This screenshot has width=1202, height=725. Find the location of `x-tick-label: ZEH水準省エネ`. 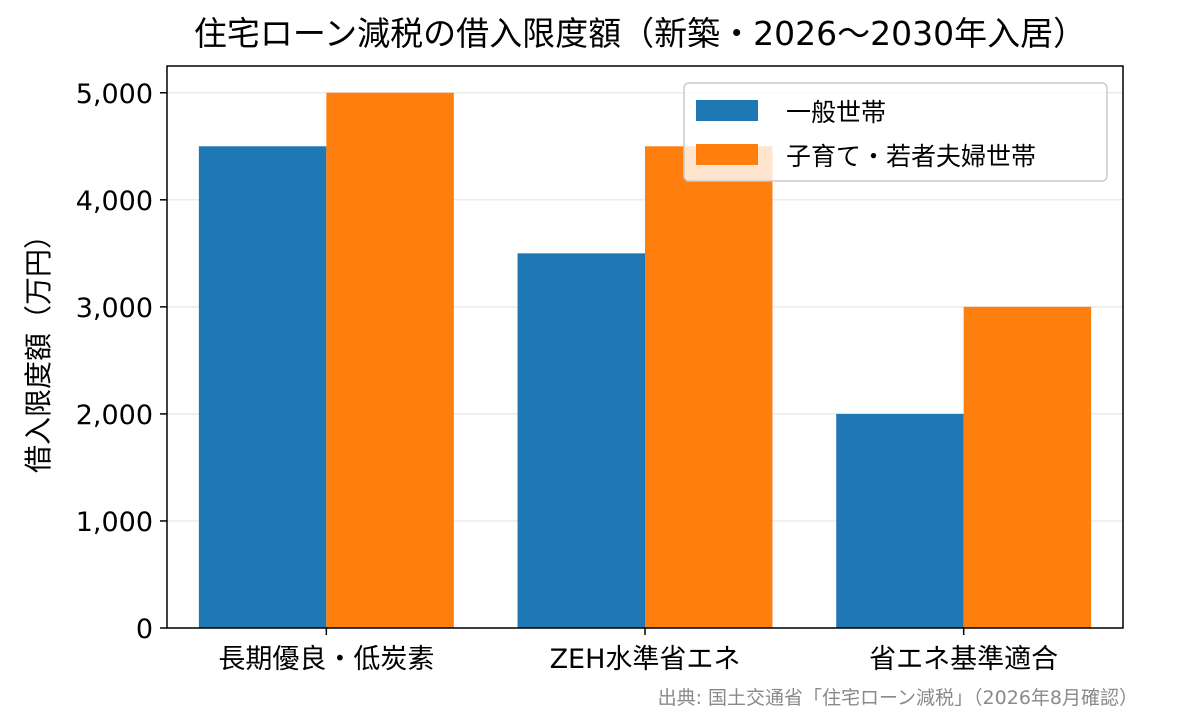

x-tick-label: ZEH水準省エネ is located at coordinates (645, 659).